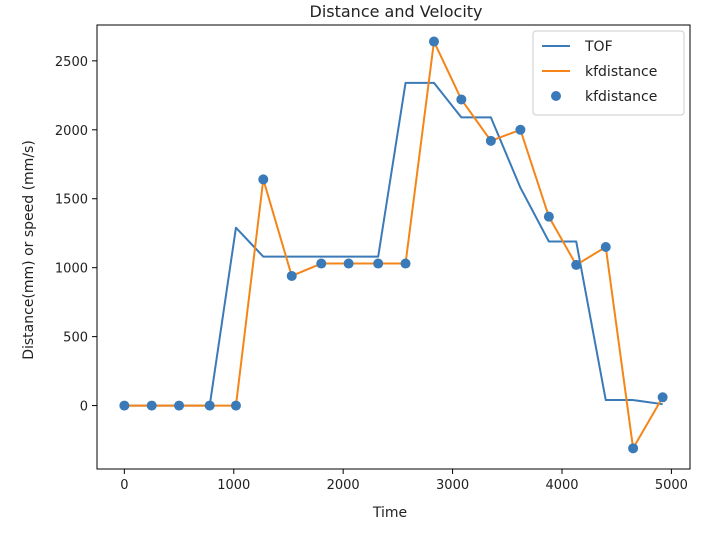 The width and height of the screenshot is (726, 533). What do you see at coordinates (29, 250) in the screenshot?
I see `y-axis-title: Distance(mm) or speed (mm/s)` at bounding box center [29, 250].